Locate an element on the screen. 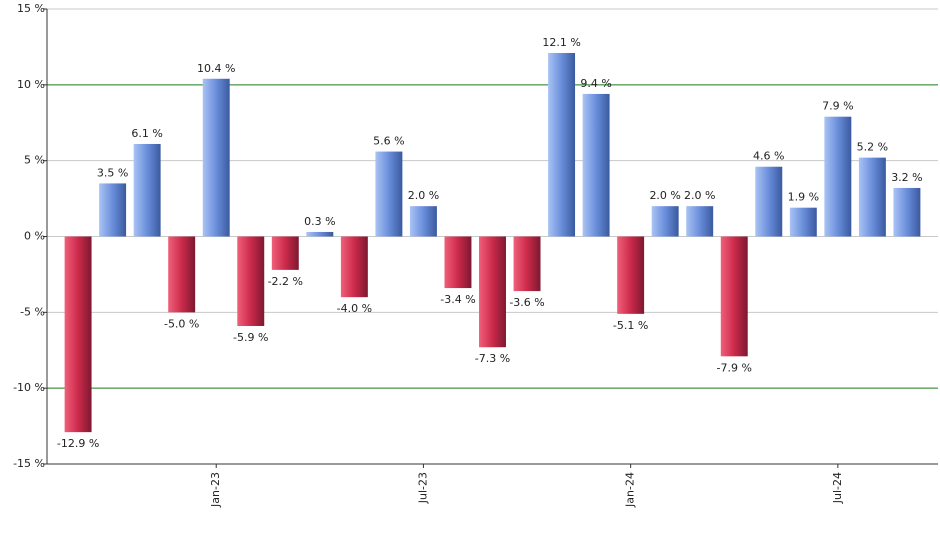 The width and height of the screenshot is (940, 550). value-label: 3.5 % is located at coordinates (112, 172).